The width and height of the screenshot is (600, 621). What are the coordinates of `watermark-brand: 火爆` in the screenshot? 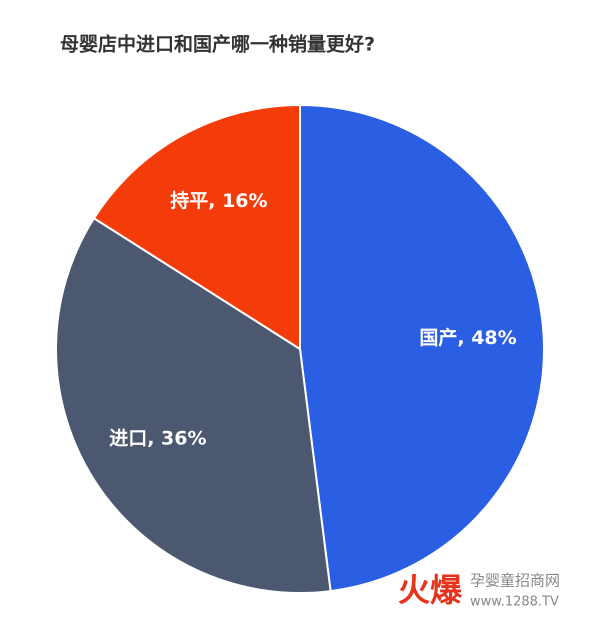 It's located at (430, 590).